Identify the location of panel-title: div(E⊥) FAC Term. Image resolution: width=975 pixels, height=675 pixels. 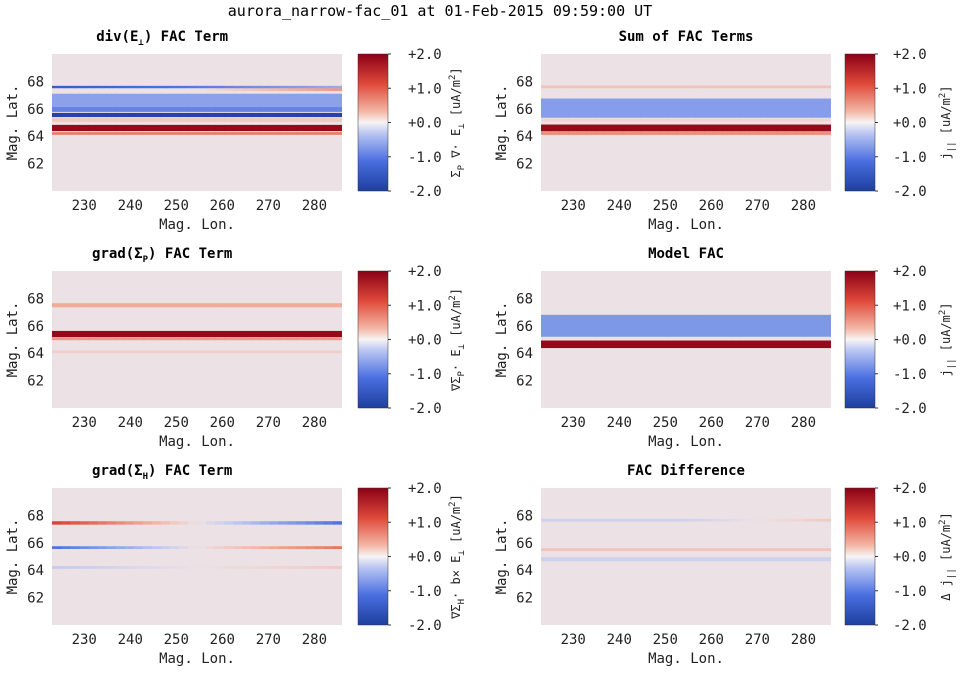
(162, 38).